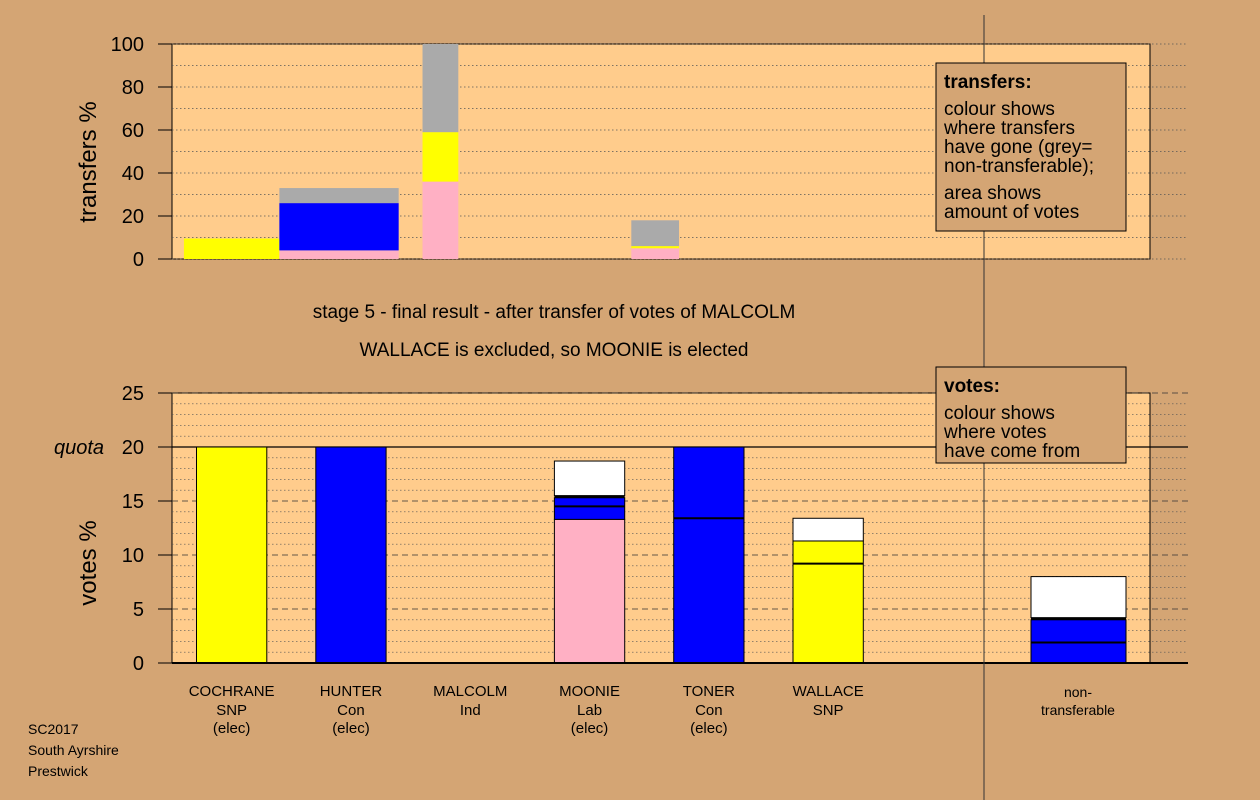 Image resolution: width=1260 pixels, height=800 pixels. Describe the element at coordinates (1012, 451) in the screenshot. I see `votes-legend-line: have come from` at that location.